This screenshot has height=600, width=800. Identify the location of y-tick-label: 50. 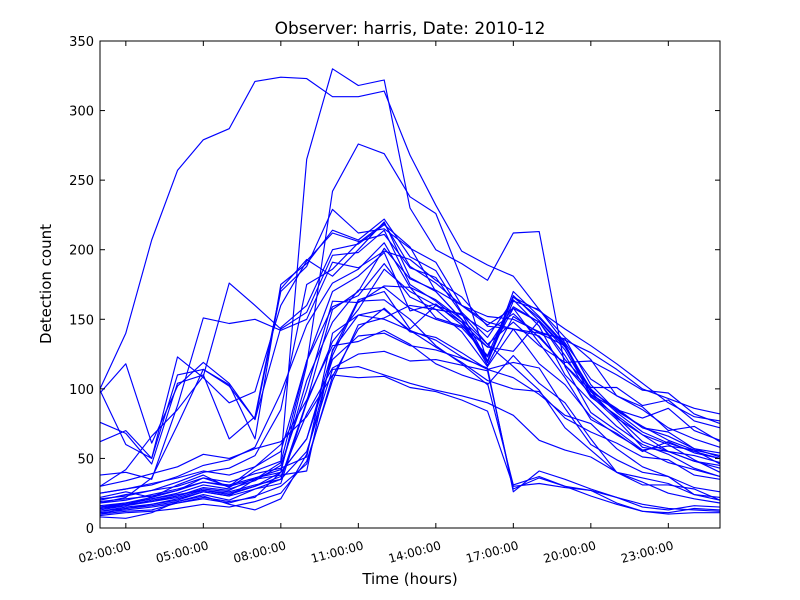
(85, 459).